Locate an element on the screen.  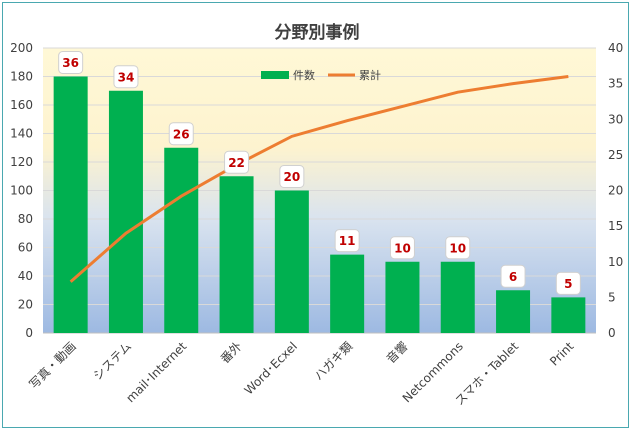
legend-bar-swatch is located at coordinates (275, 75).